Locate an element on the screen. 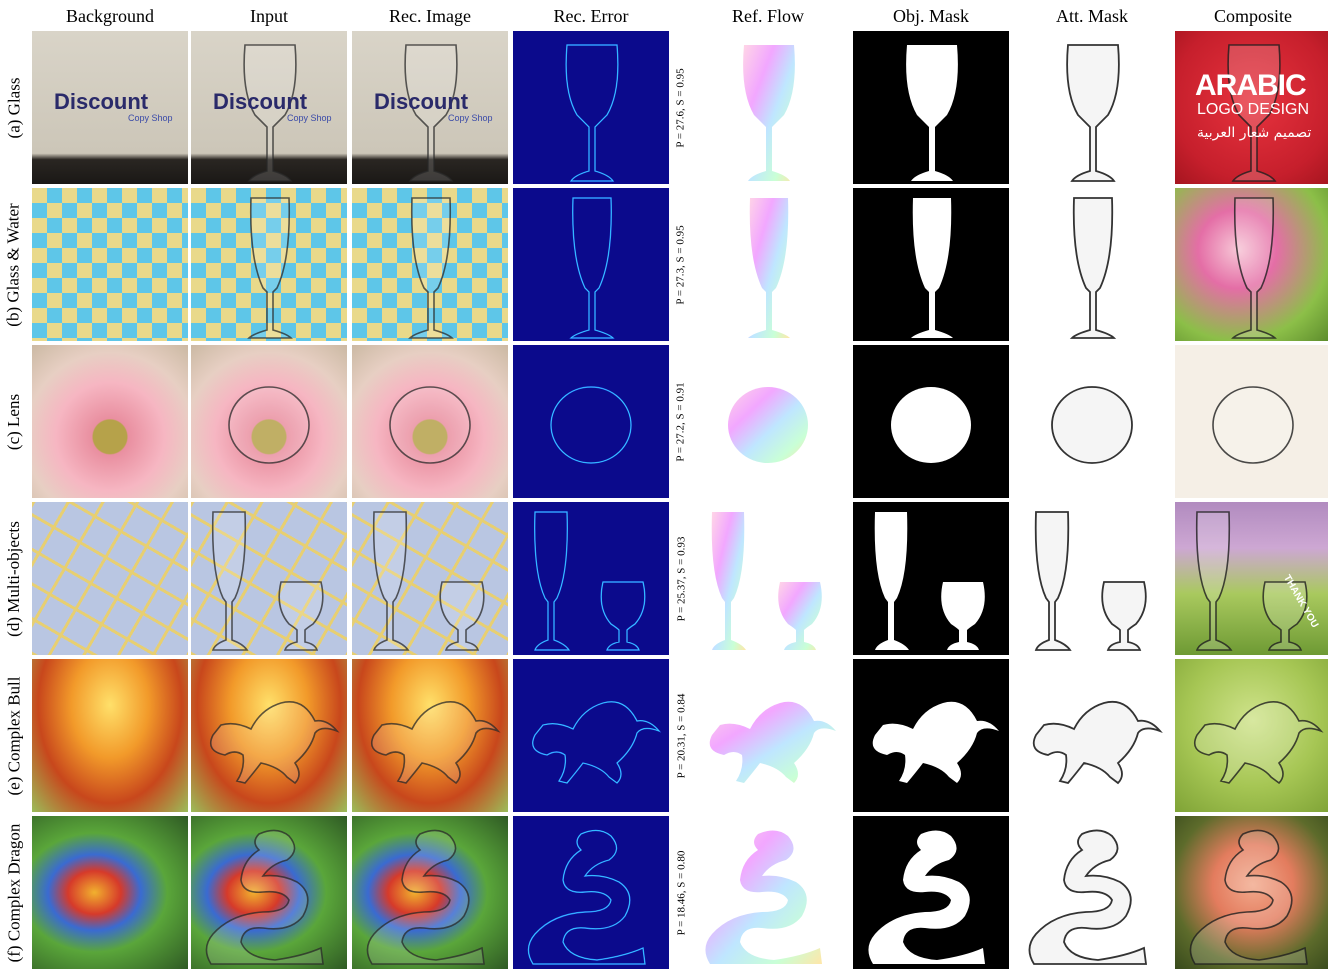 The height and width of the screenshot is (970, 1328). input-image-multi is located at coordinates (269, 578).